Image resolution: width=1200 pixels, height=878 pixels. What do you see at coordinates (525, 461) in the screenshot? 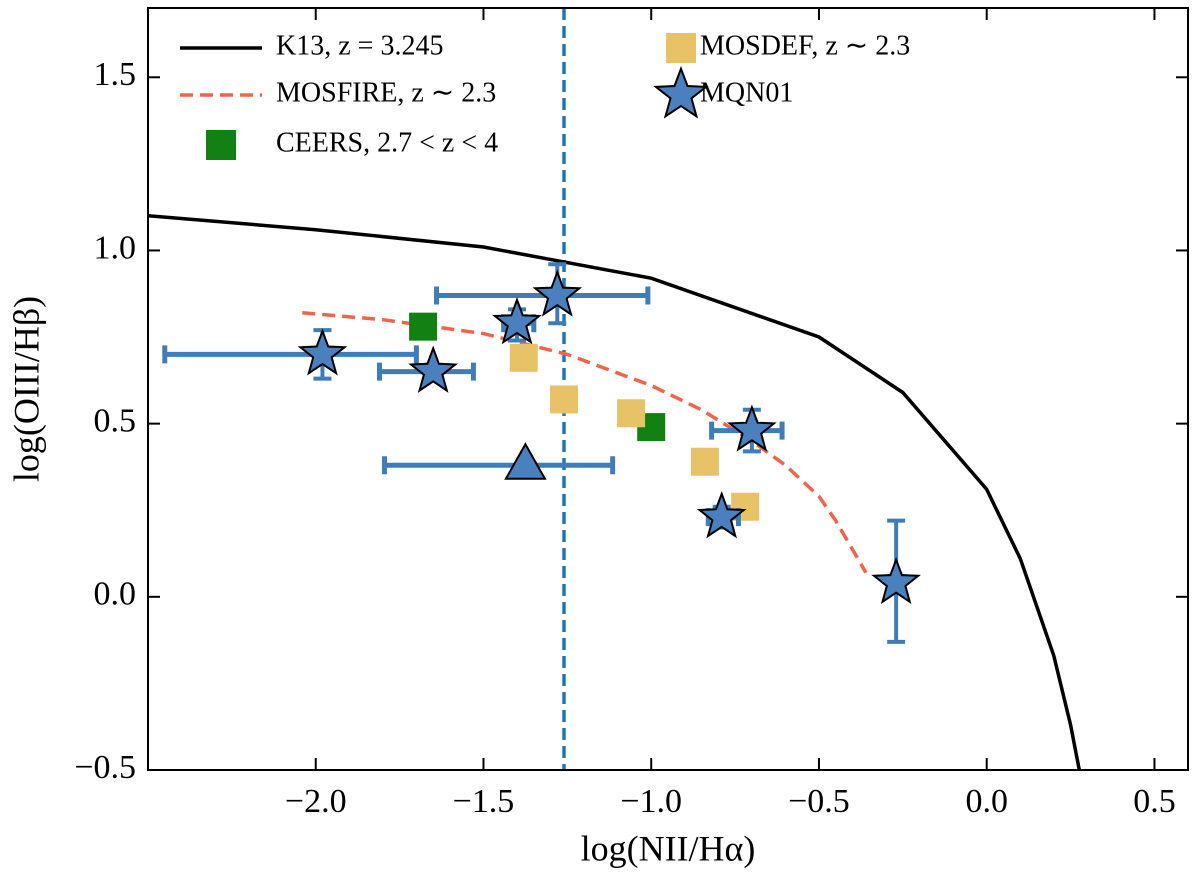
I see `triangle-marker` at bounding box center [525, 461].